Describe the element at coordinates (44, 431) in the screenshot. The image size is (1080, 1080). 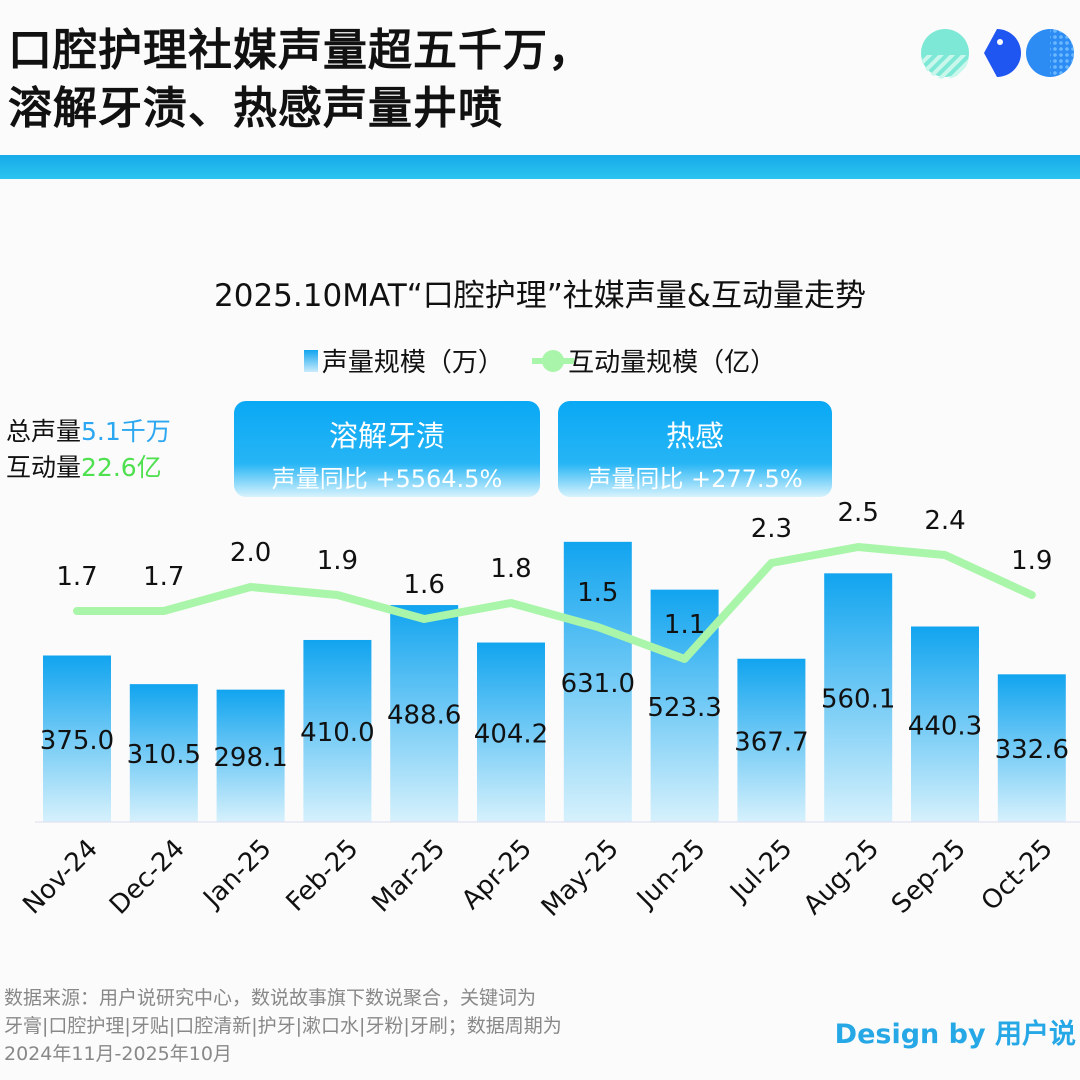
I see `volume-label: 总声量` at that location.